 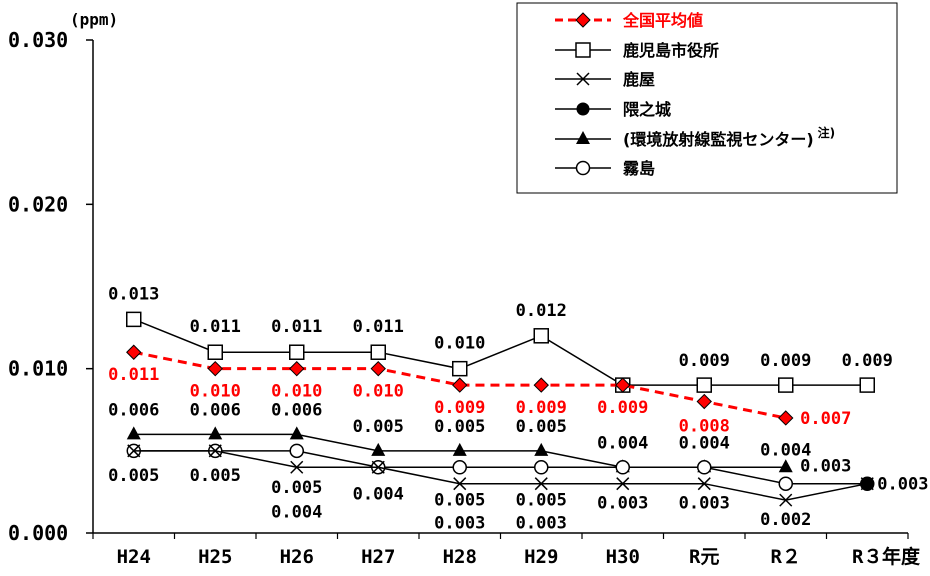 What do you see at coordinates (378, 557) in the screenshot?
I see `x-tick-label: H27` at bounding box center [378, 557].